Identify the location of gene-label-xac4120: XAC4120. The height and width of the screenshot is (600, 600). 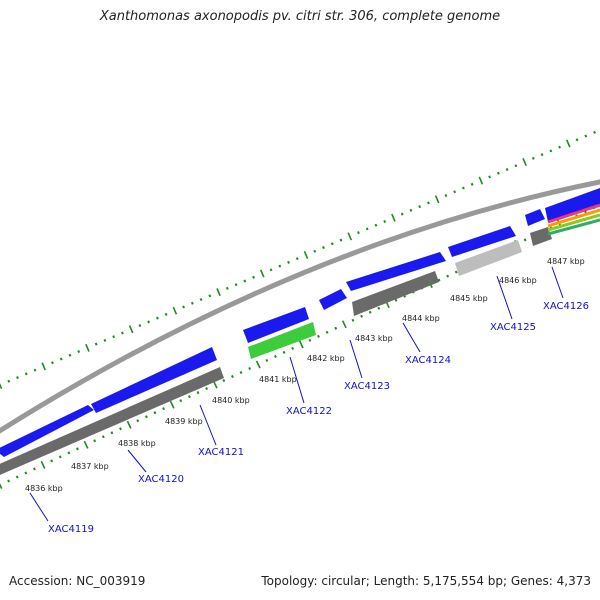
(161, 479).